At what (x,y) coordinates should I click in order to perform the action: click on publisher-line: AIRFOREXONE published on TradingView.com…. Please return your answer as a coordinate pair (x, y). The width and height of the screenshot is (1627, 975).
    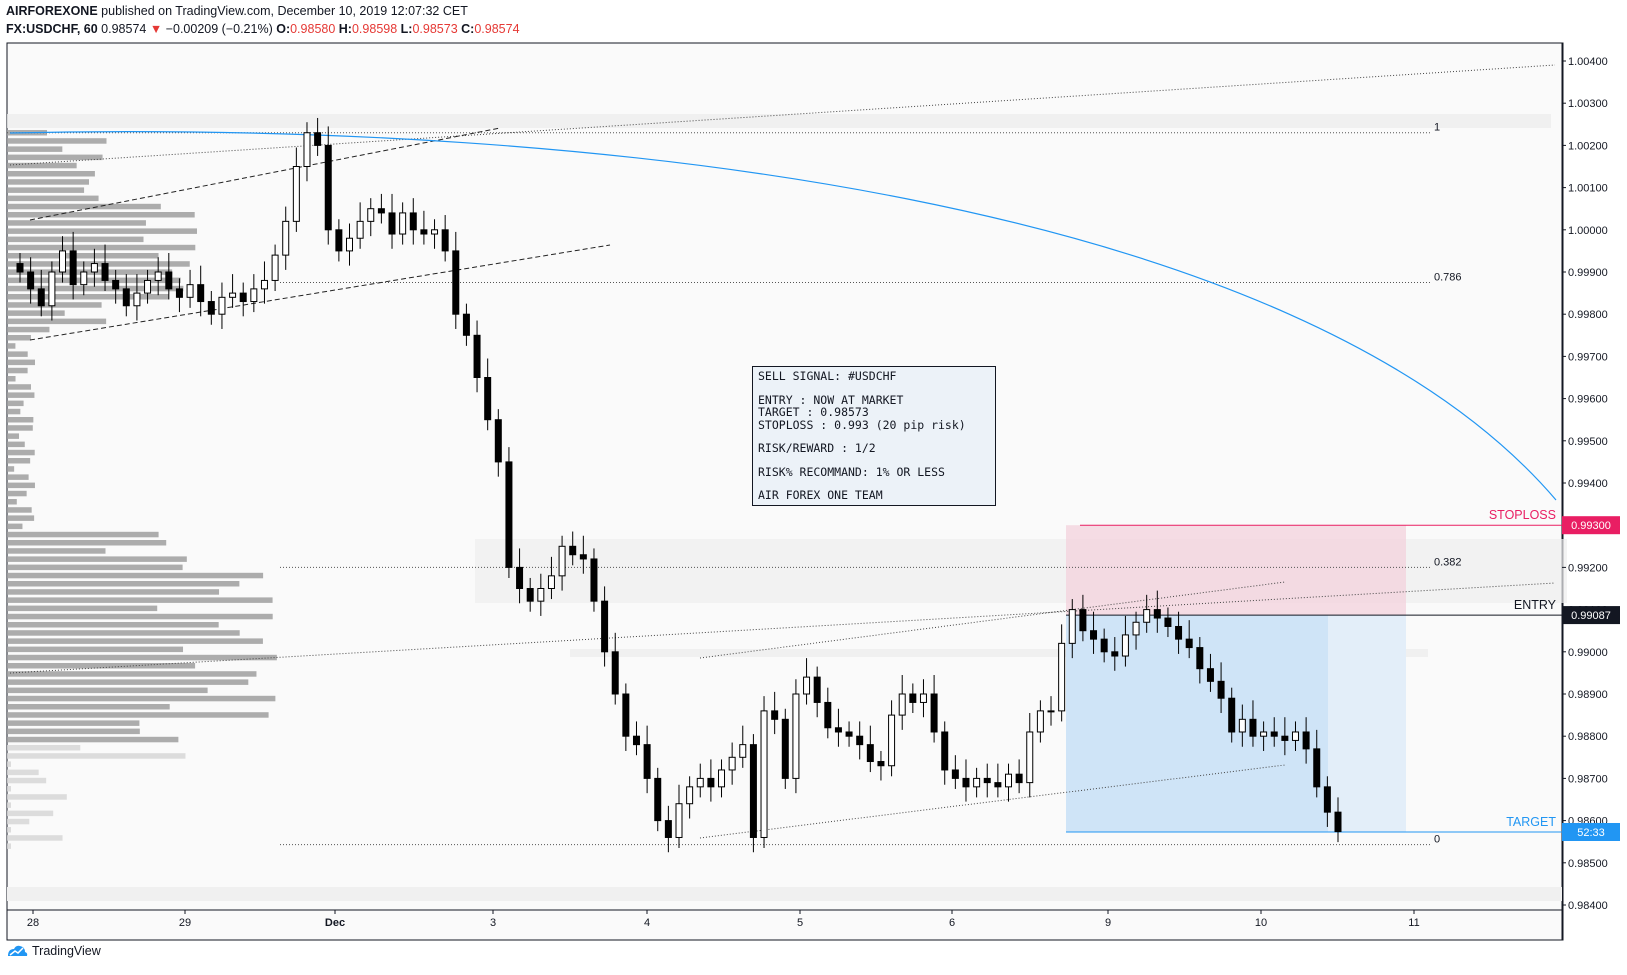
    Looking at the image, I should click on (237, 11).